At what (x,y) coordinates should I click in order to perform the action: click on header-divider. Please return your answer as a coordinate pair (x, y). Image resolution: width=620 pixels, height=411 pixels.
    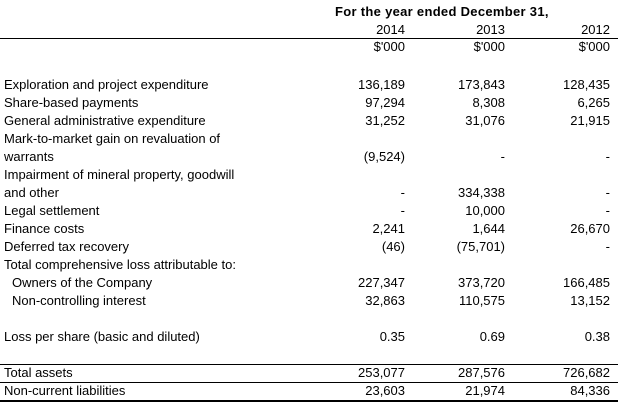
    Looking at the image, I should click on (309, 38).